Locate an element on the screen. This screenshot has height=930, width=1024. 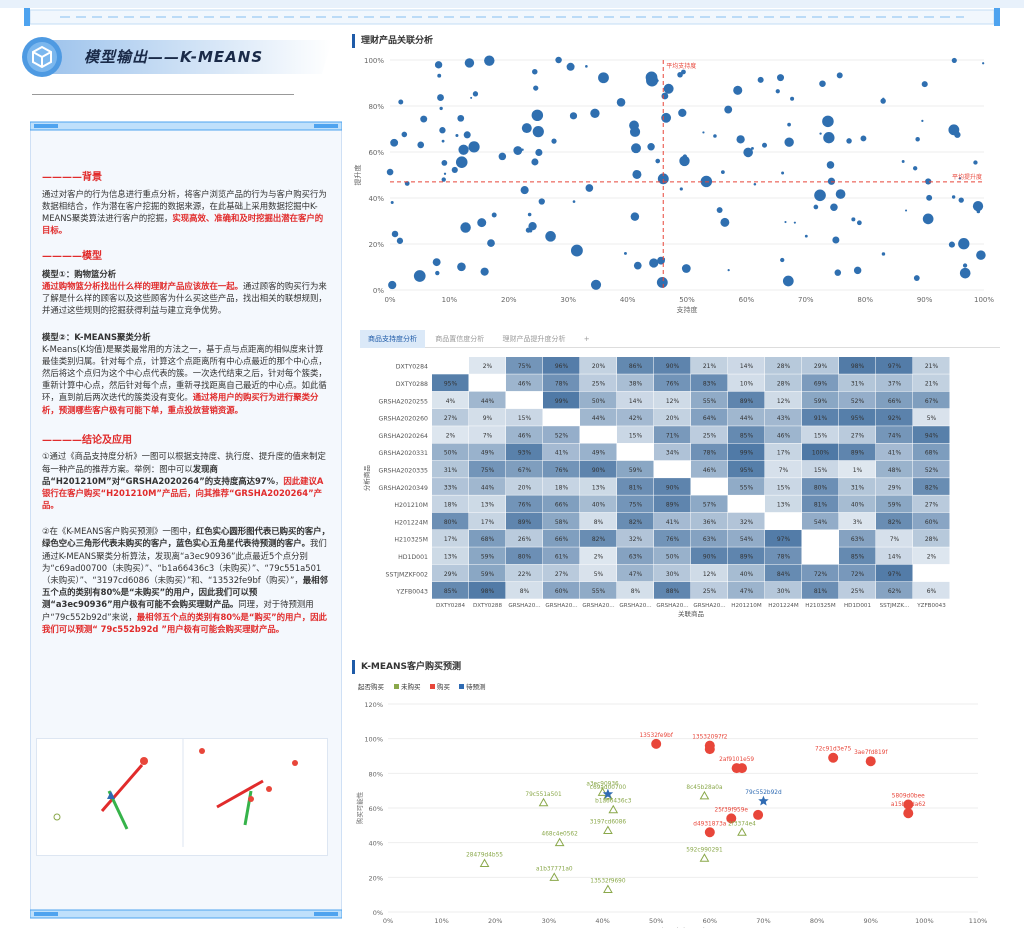
tab-add: + is located at coordinates (586, 339).